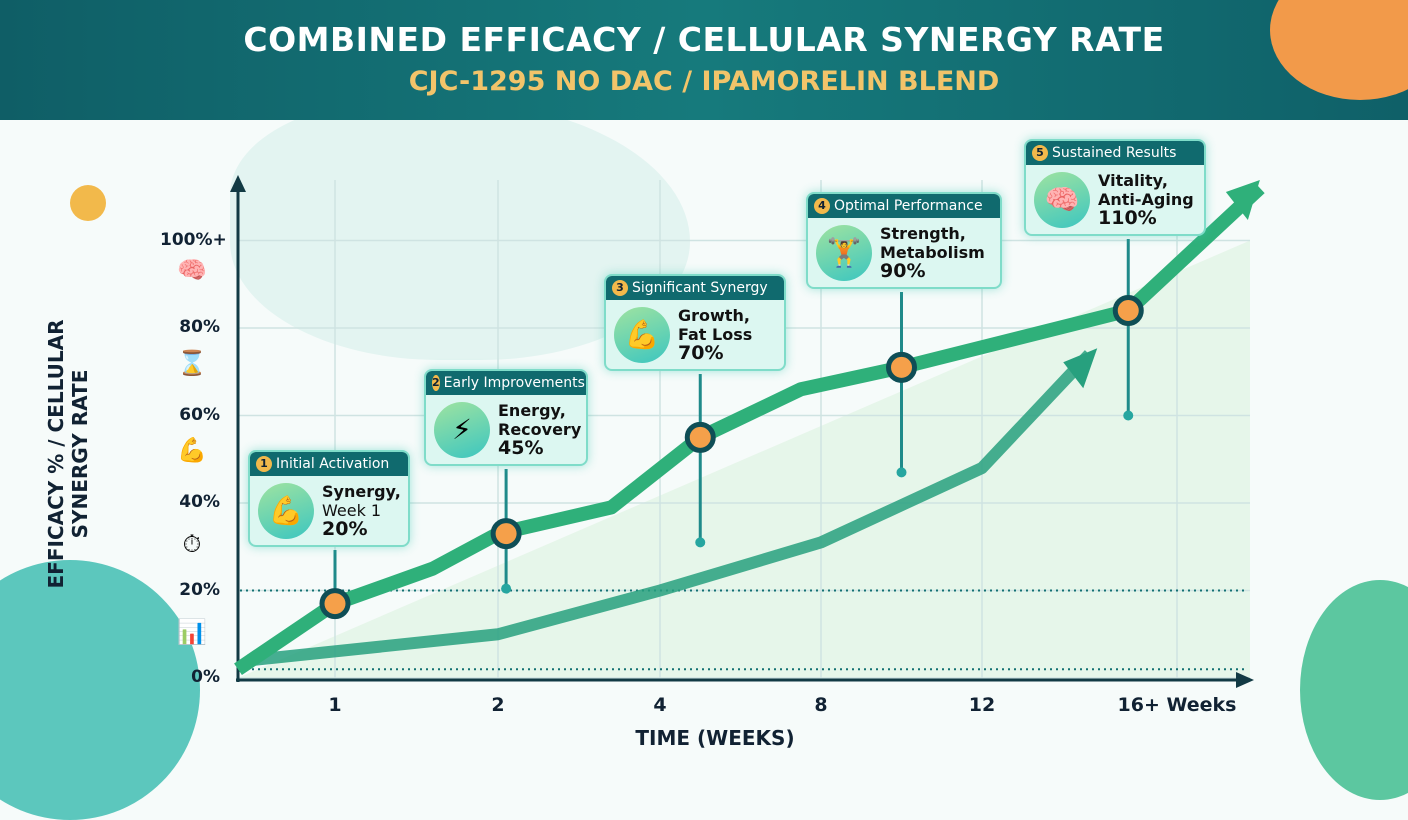 The width and height of the screenshot is (1408, 820). What do you see at coordinates (620, 288) in the screenshot?
I see `step-number: 3` at bounding box center [620, 288].